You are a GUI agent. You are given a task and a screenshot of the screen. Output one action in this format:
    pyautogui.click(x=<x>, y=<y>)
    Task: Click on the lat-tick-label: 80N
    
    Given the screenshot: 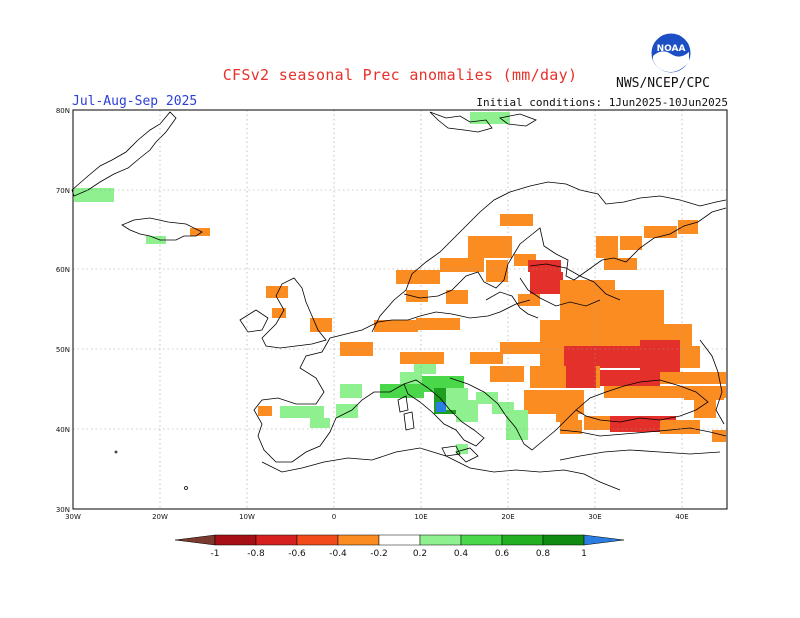 What is the action you would take?
    pyautogui.click(x=63, y=111)
    